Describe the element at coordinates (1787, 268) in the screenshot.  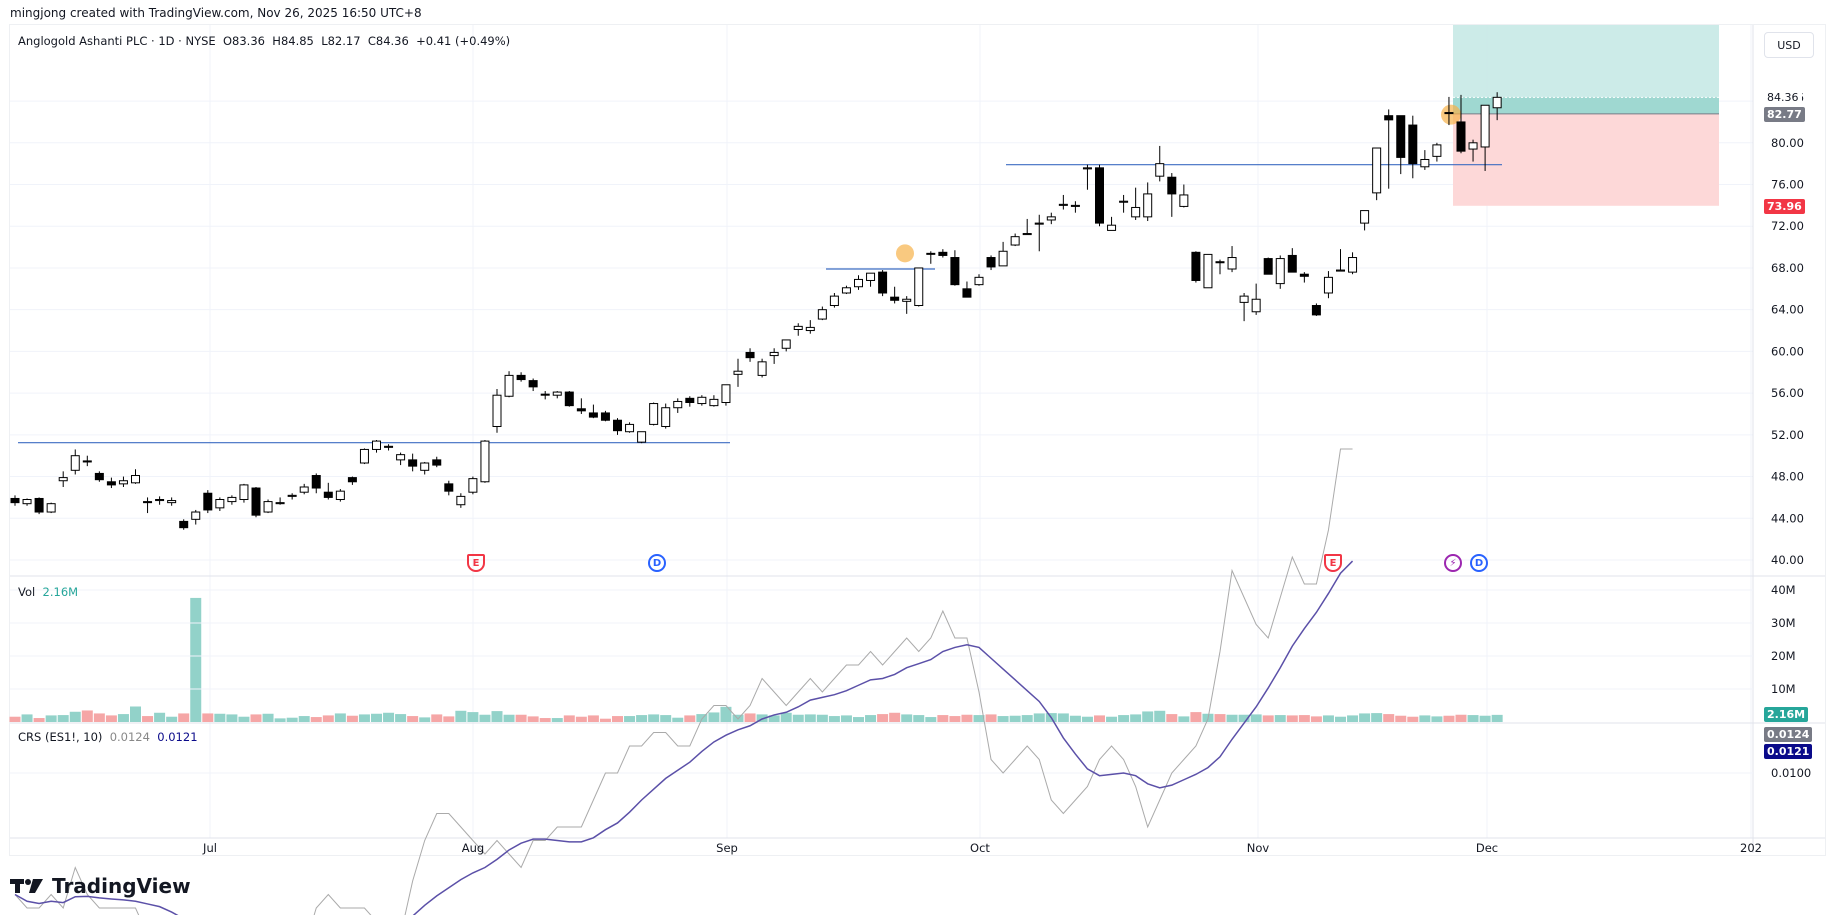
I see `svg-text: 68.00` at that location.